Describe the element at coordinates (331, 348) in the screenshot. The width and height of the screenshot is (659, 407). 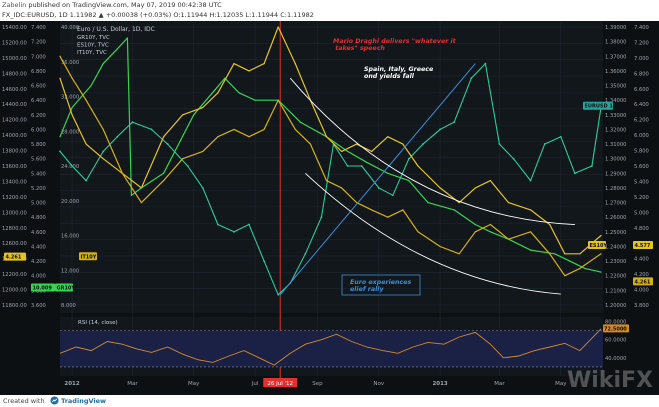
I see `rsi-band` at that location.